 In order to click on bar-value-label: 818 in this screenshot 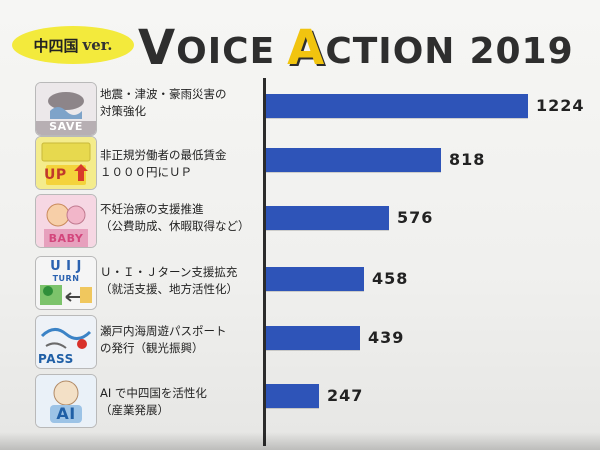, I will do `click(467, 159)`.